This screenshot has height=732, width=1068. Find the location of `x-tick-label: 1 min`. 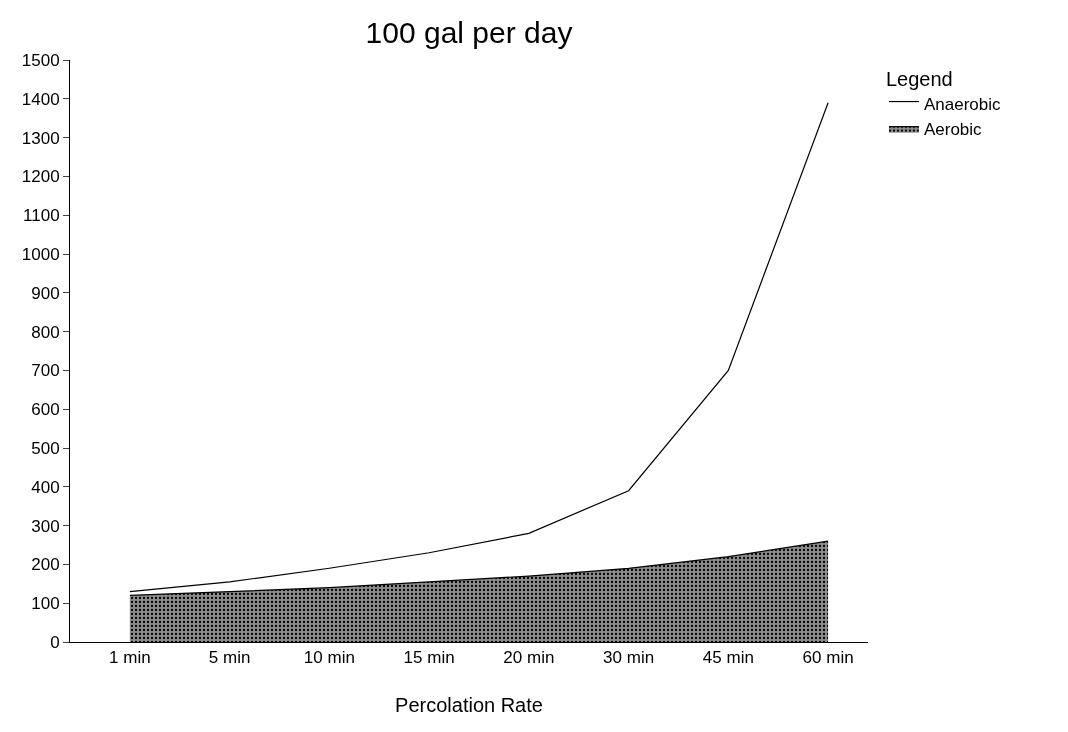

x-tick-label: 1 min is located at coordinates (130, 658).